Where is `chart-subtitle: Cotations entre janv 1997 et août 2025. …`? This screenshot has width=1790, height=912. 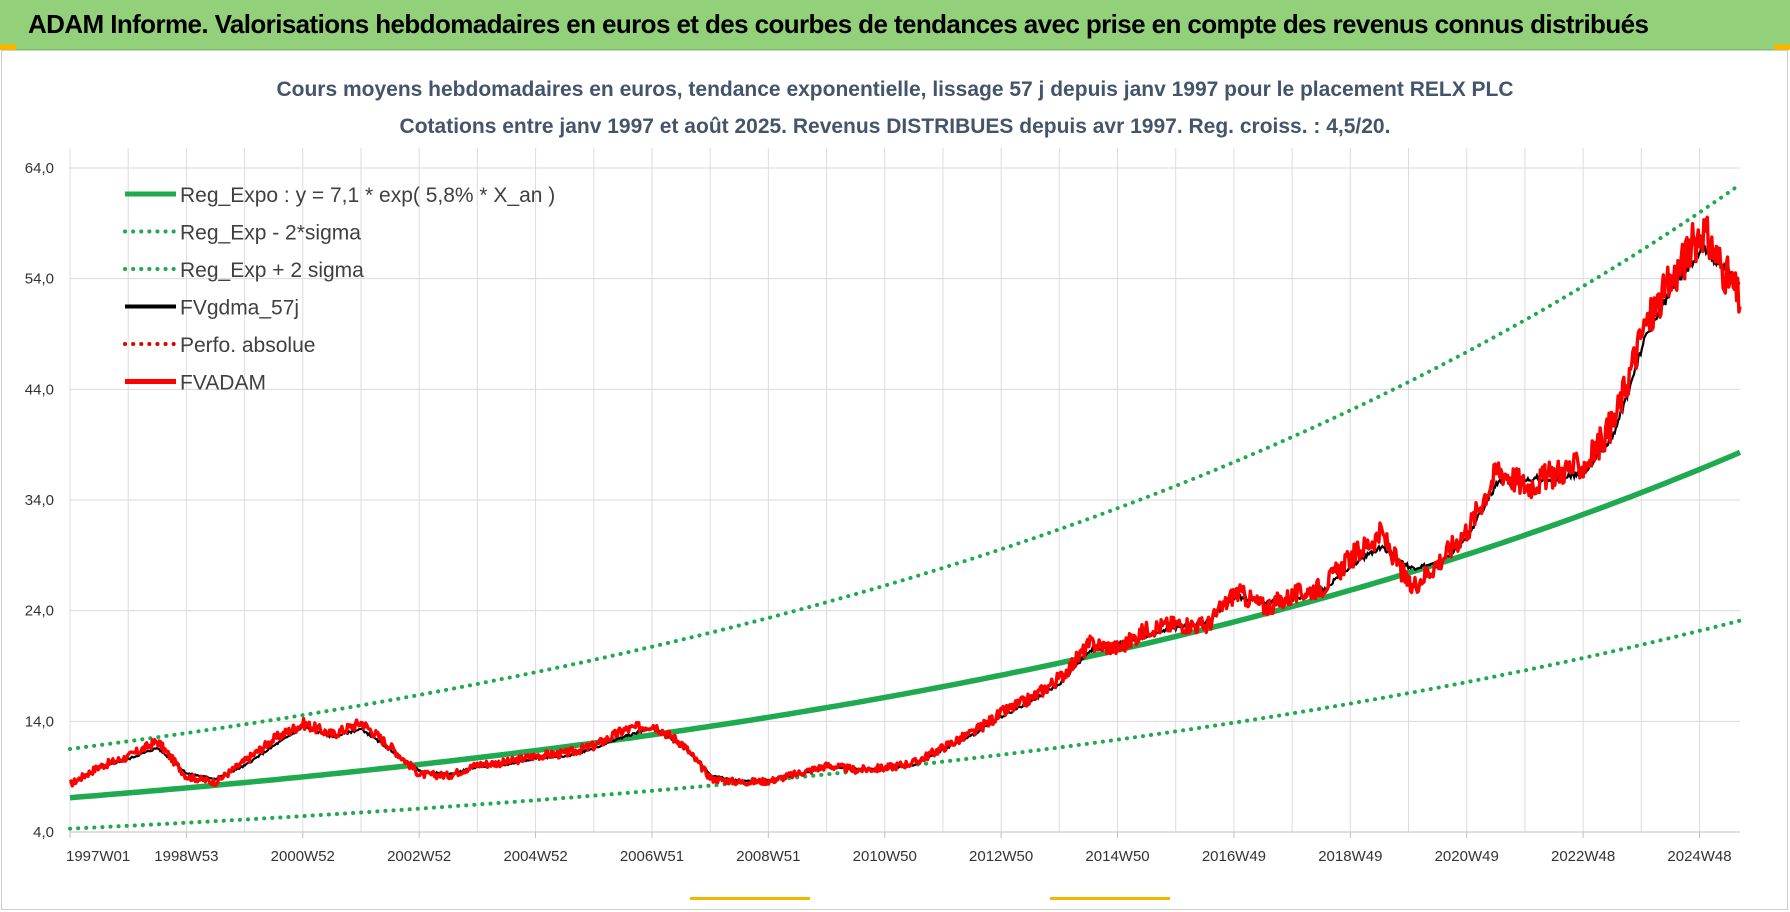
chart-subtitle: Cotations entre janv 1997 et août 2025. … is located at coordinates (895, 126).